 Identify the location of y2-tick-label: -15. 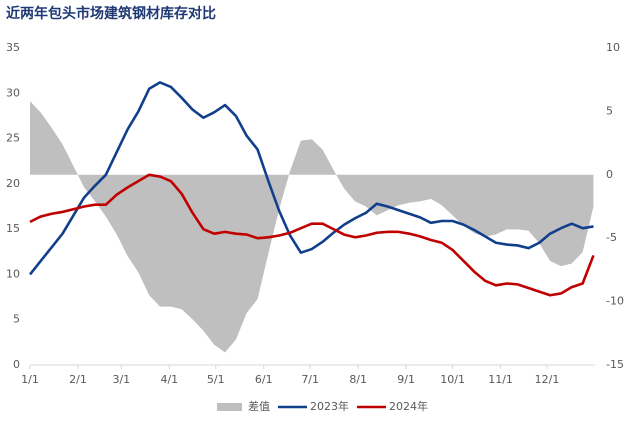
(615, 364).